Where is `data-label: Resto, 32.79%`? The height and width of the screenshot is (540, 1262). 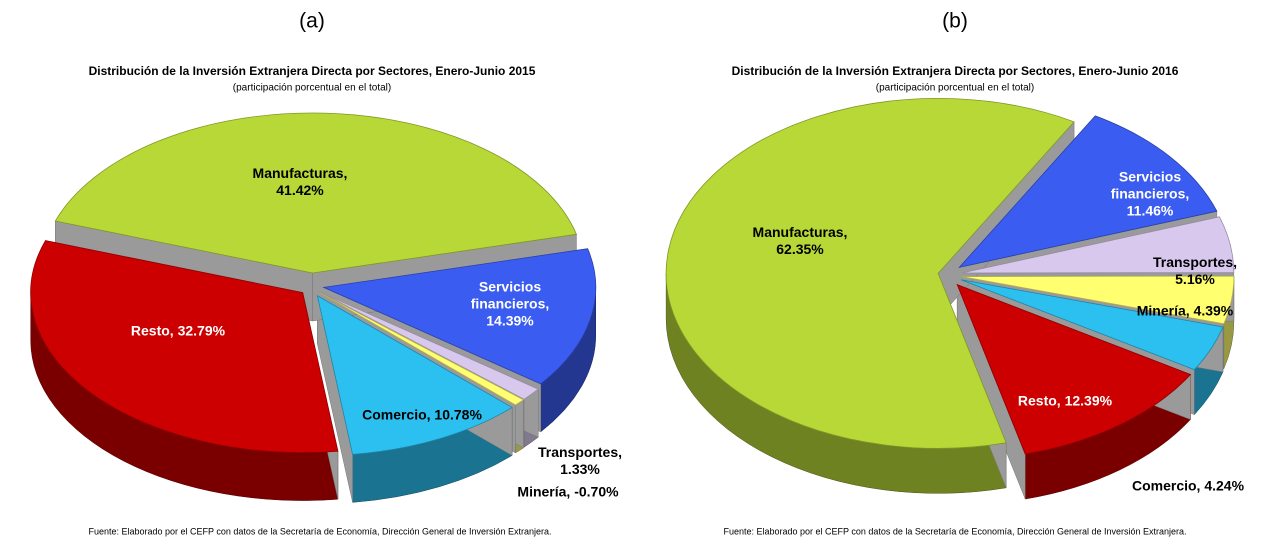 data-label: Resto, 32.79% is located at coordinates (178, 331).